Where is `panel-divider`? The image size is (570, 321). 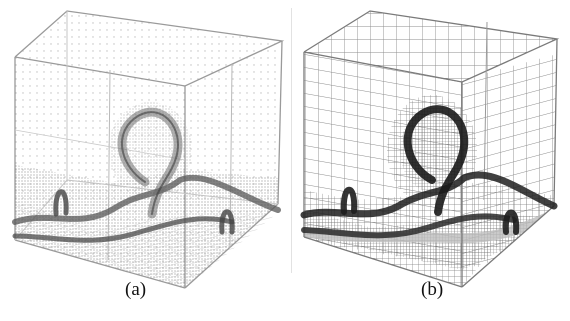 panel-divider is located at coordinates (291, 140).